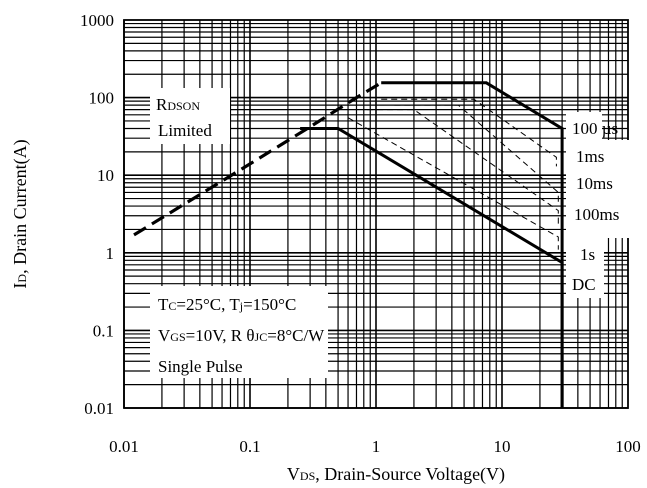  I want to click on x-tick-label: 0.1, so click(249, 446).